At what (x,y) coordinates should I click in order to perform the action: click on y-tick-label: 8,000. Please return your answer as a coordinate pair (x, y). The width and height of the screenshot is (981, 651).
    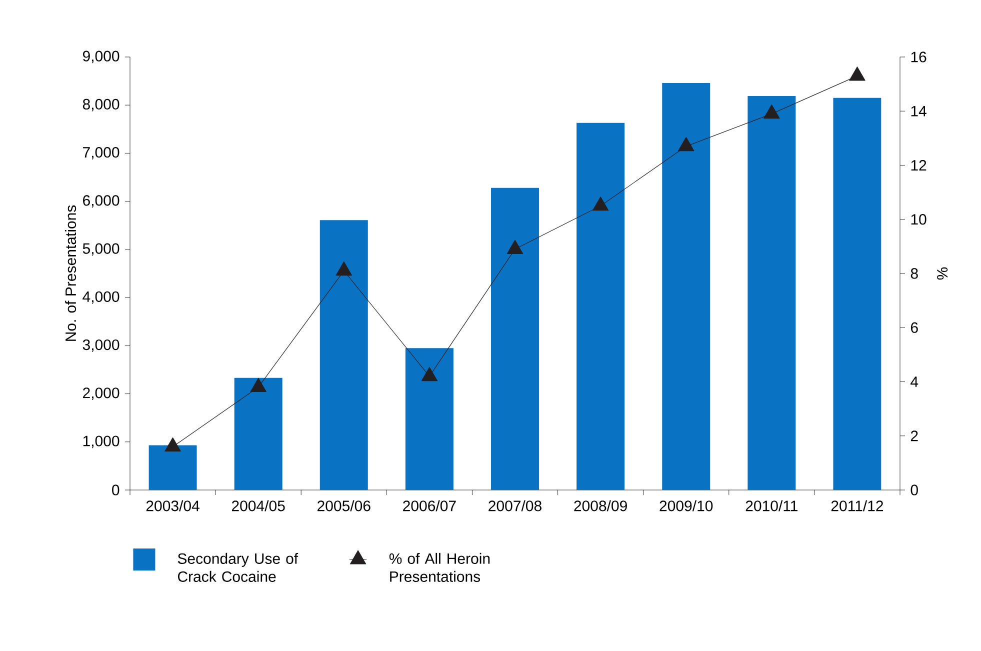
    Looking at the image, I should click on (101, 105).